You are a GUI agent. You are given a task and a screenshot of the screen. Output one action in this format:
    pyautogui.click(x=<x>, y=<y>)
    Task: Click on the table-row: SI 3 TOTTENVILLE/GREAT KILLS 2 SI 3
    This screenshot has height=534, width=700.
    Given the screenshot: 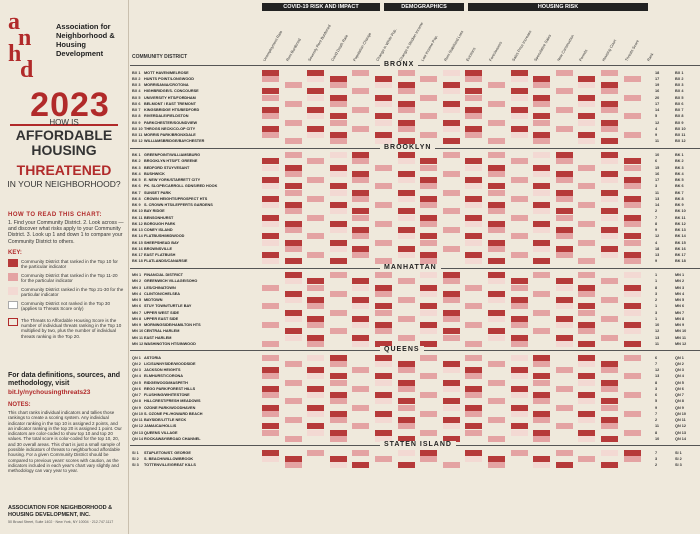 What is the action you would take?
    pyautogui.click(x=407, y=465)
    